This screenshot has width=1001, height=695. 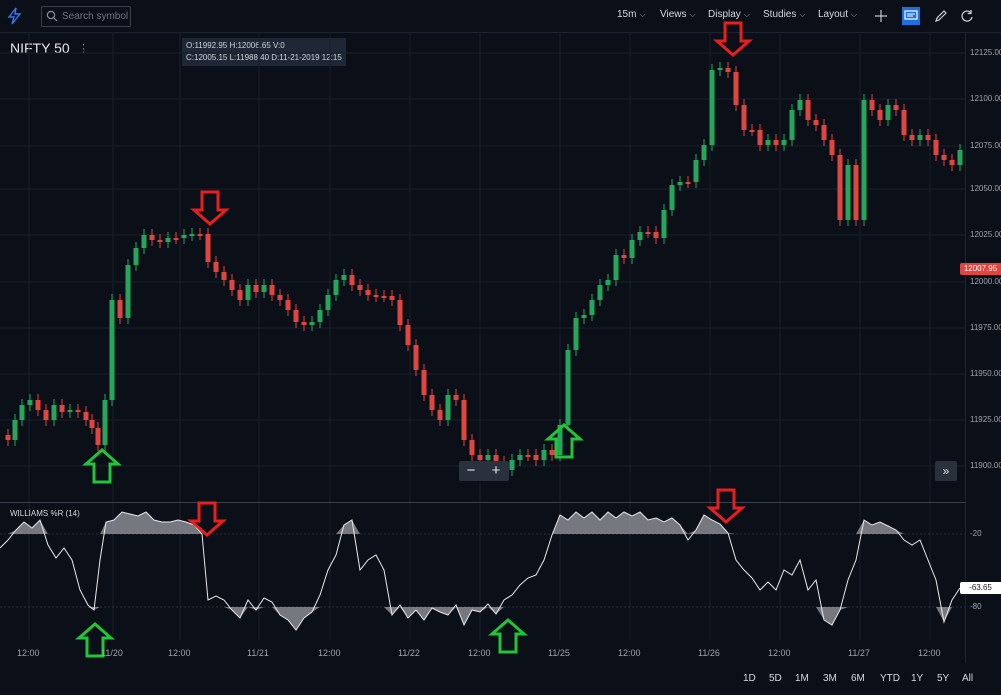 What do you see at coordinates (678, 14) in the screenshot?
I see `views-menu: Views ⌵` at bounding box center [678, 14].